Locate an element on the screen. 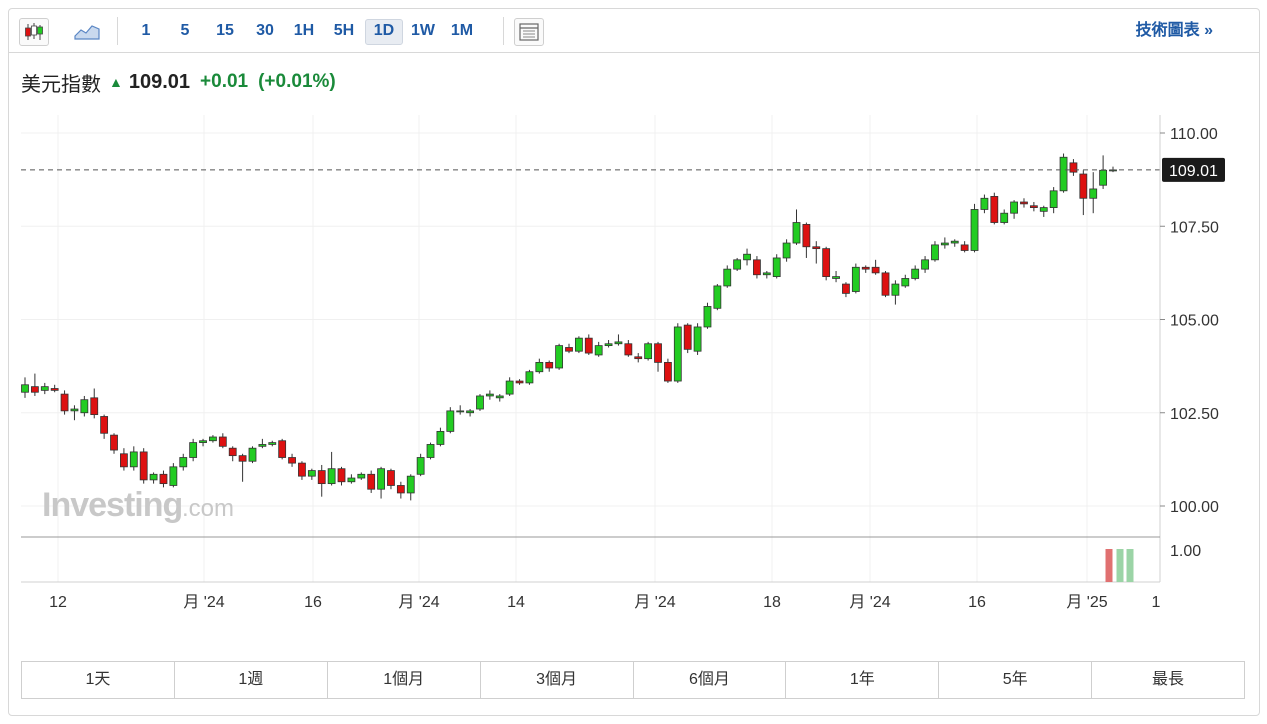  interval-1: 1 is located at coordinates (146, 30).